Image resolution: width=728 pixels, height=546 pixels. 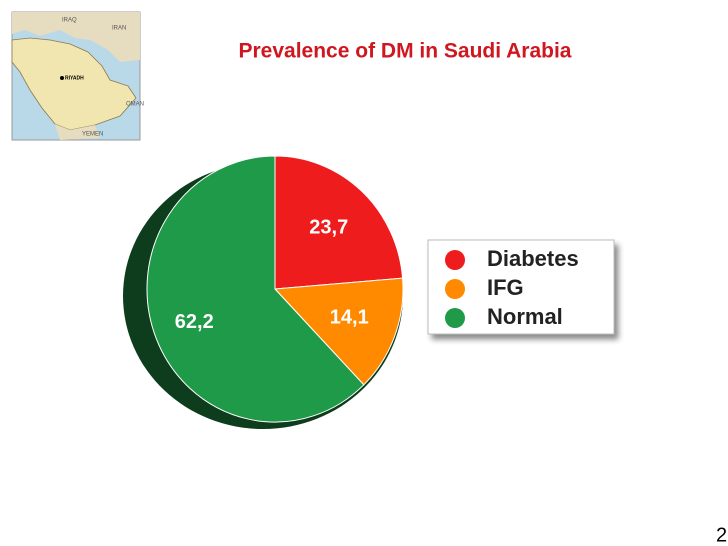 I want to click on data-label: 23,7, so click(x=328, y=228).